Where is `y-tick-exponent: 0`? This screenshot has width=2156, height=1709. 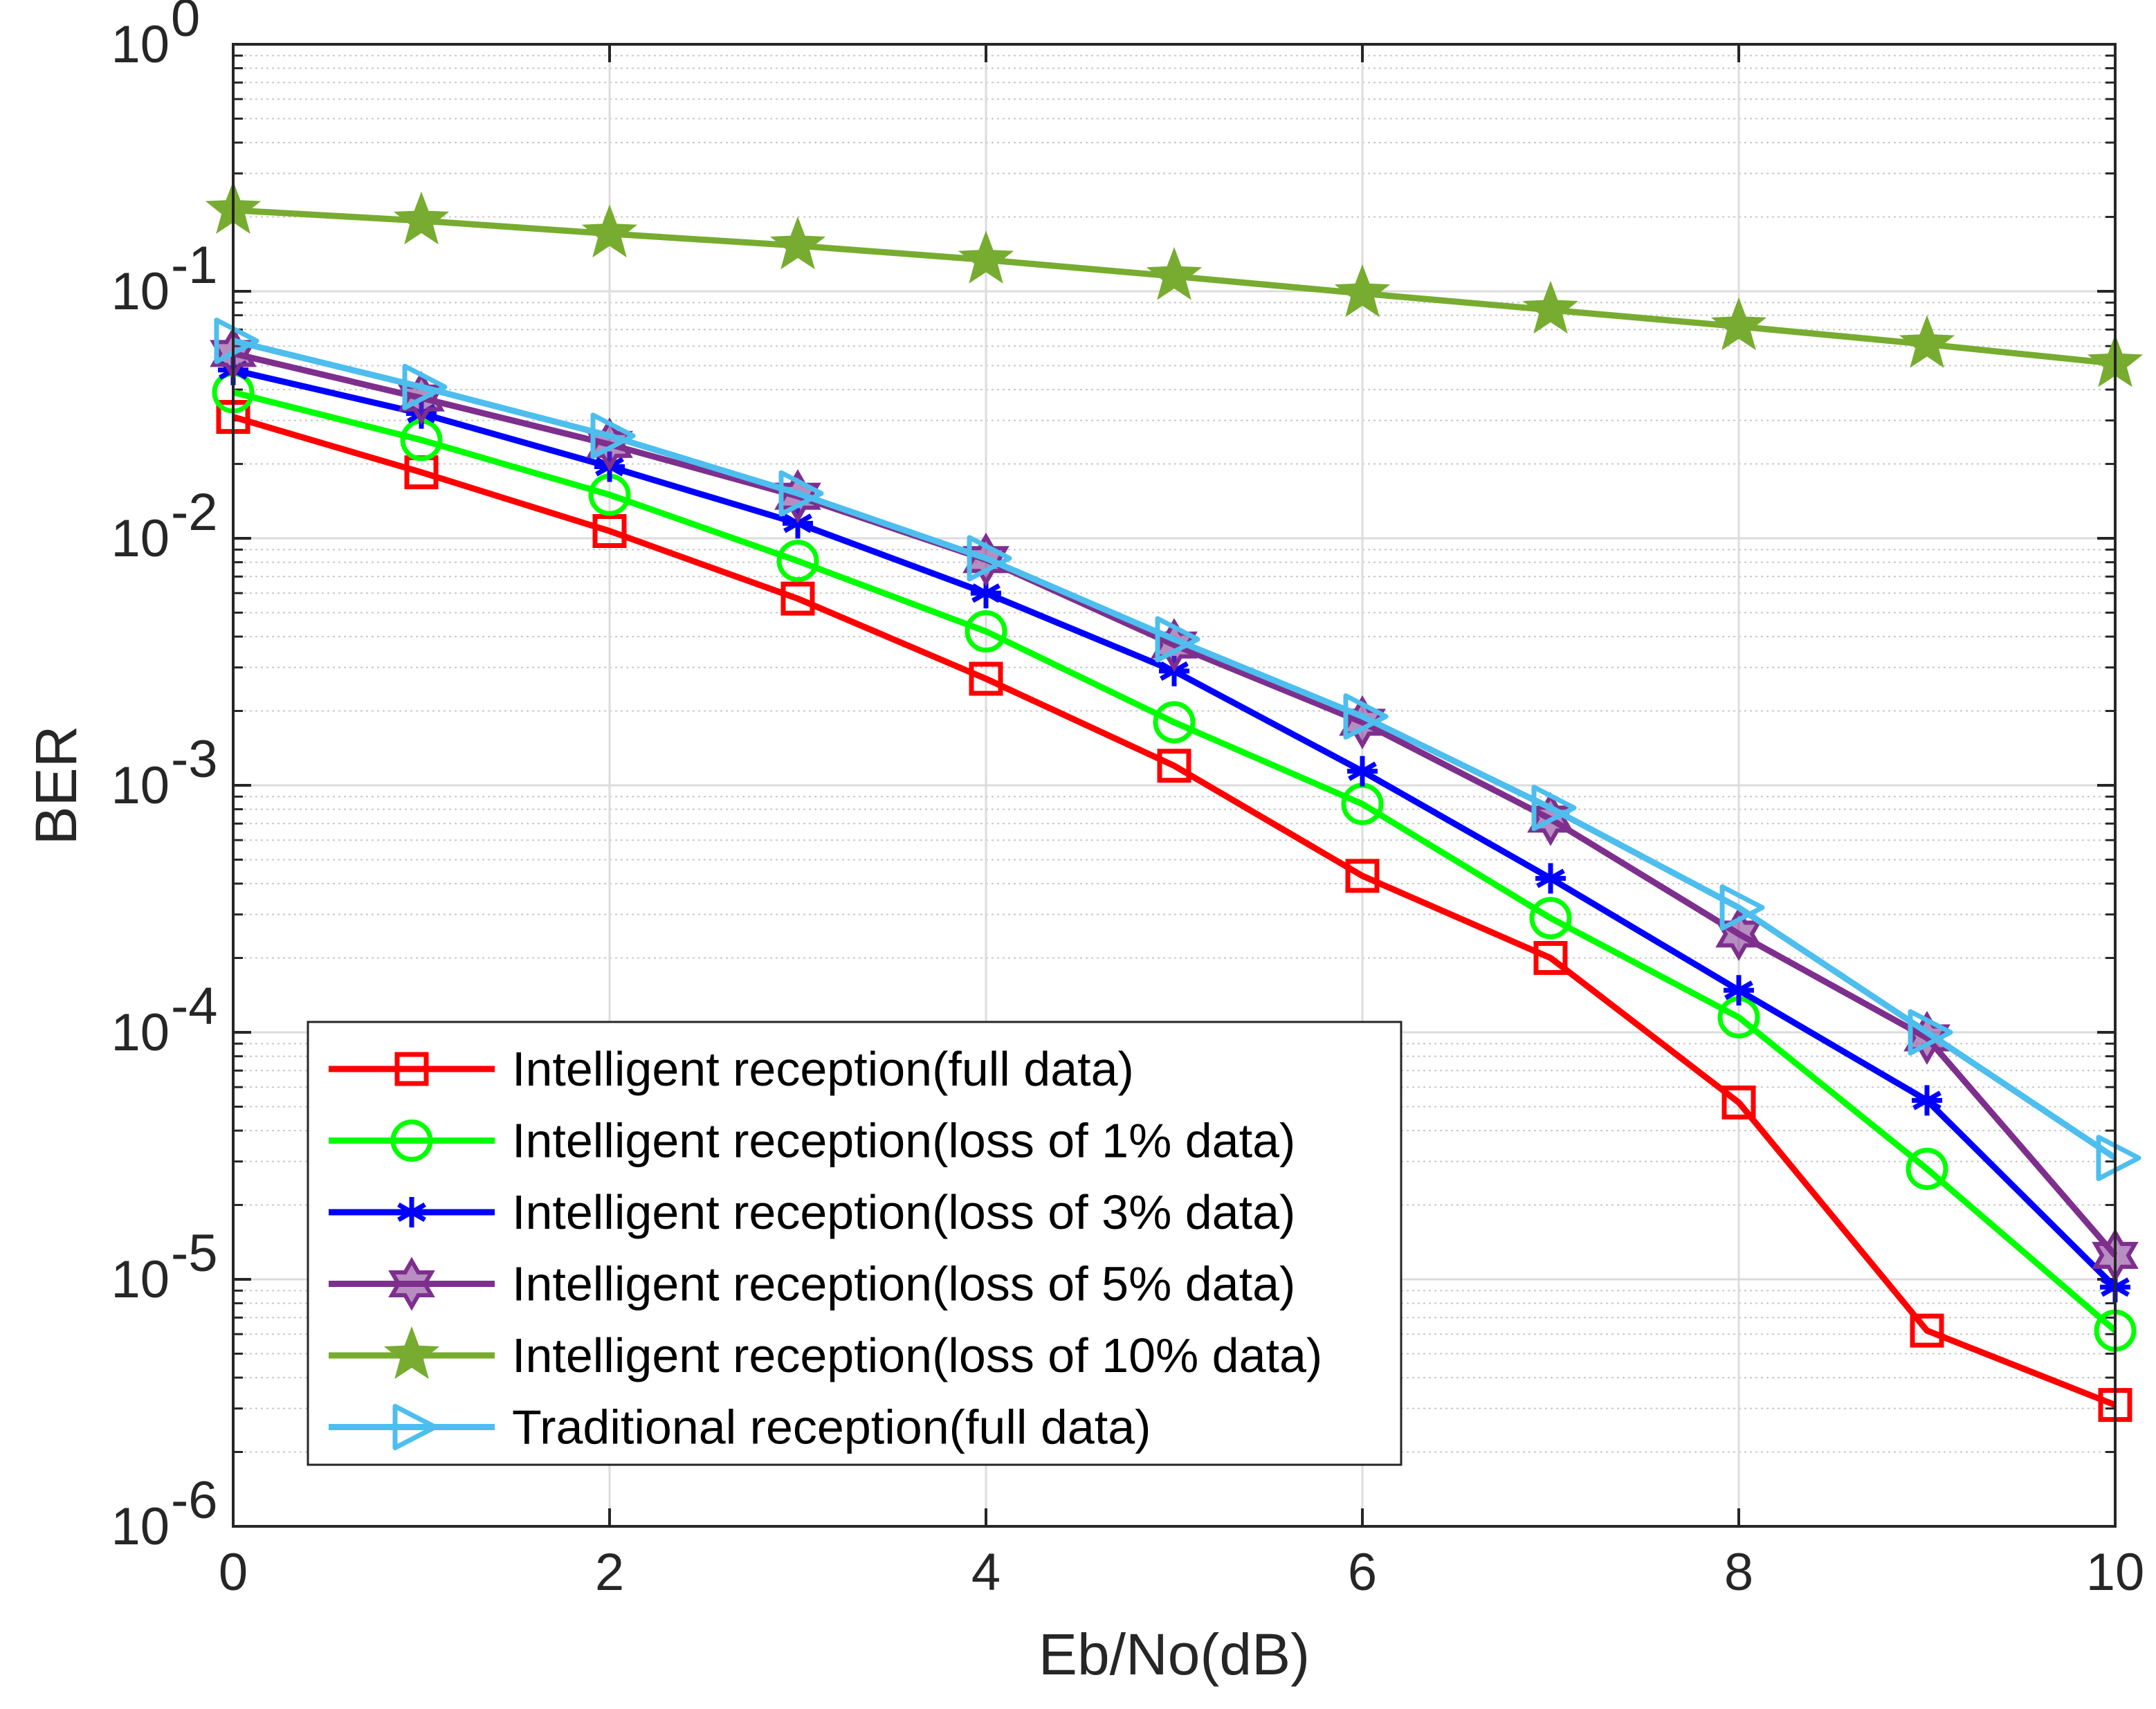
y-tick-exponent: 0 is located at coordinates (186, 24).